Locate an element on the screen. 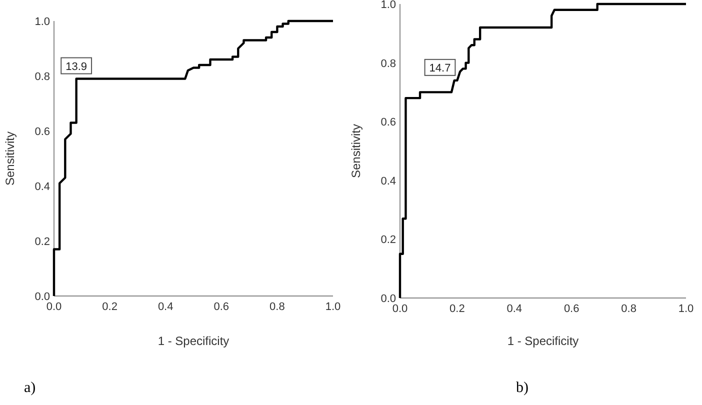  annotation: 14.7 is located at coordinates (440, 68).